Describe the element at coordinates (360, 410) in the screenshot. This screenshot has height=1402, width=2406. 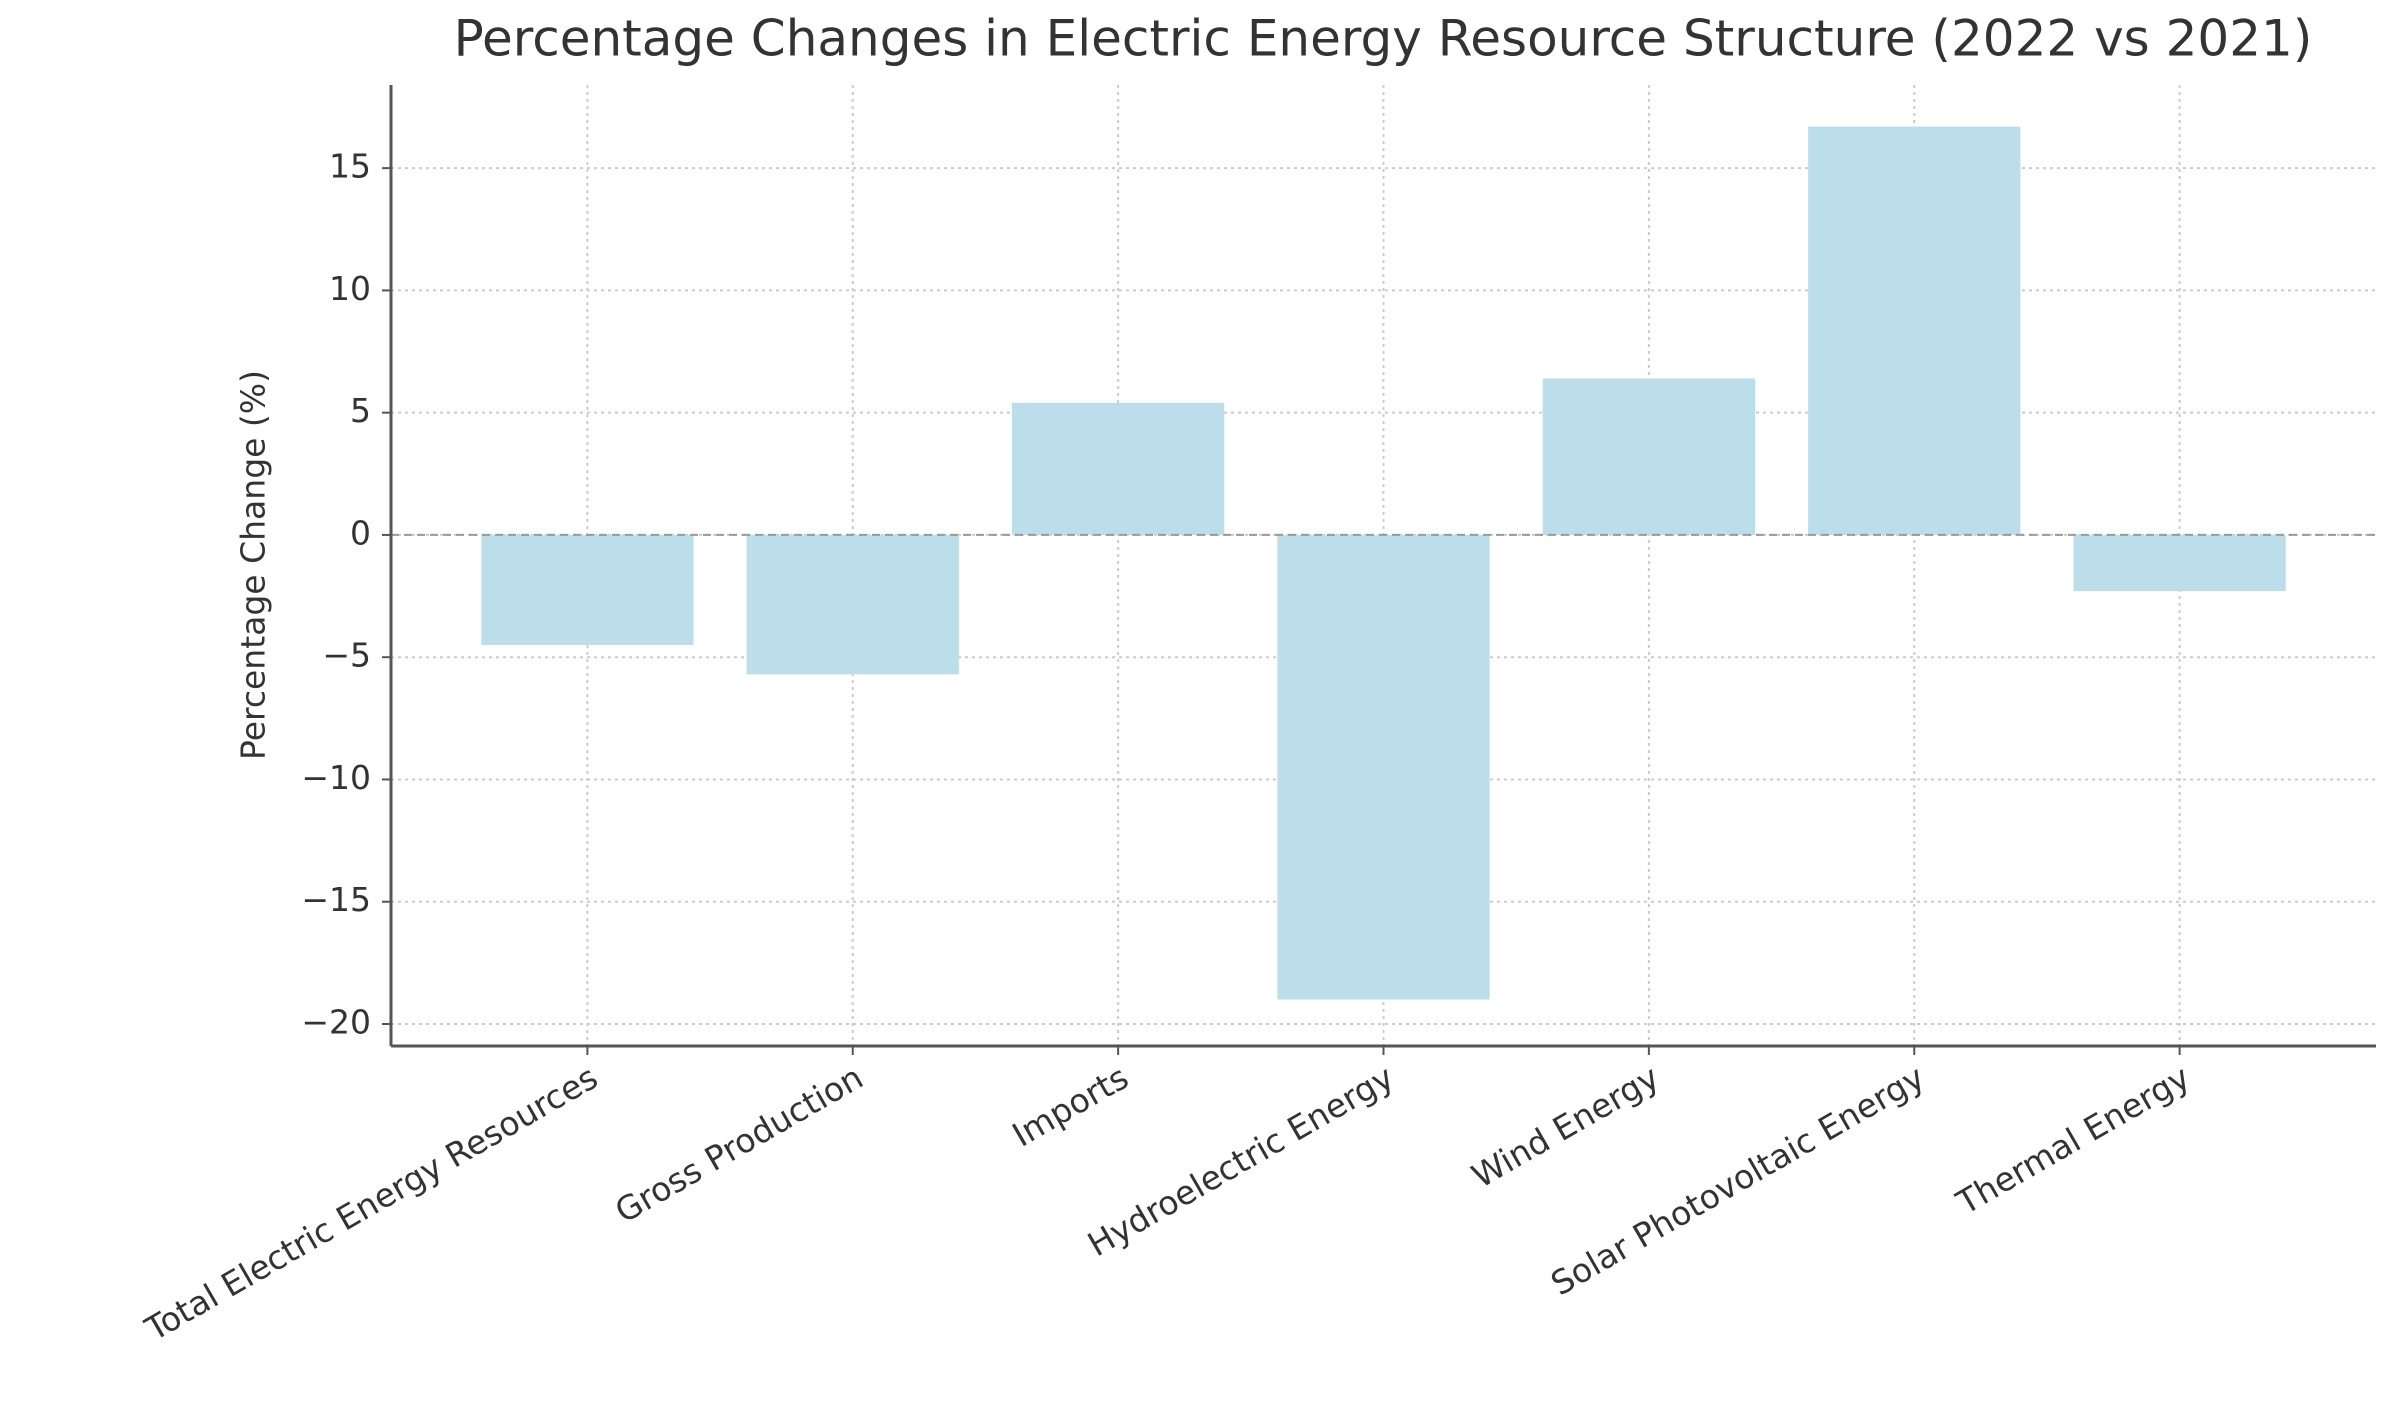
I see `y-tick-label: 5` at that location.